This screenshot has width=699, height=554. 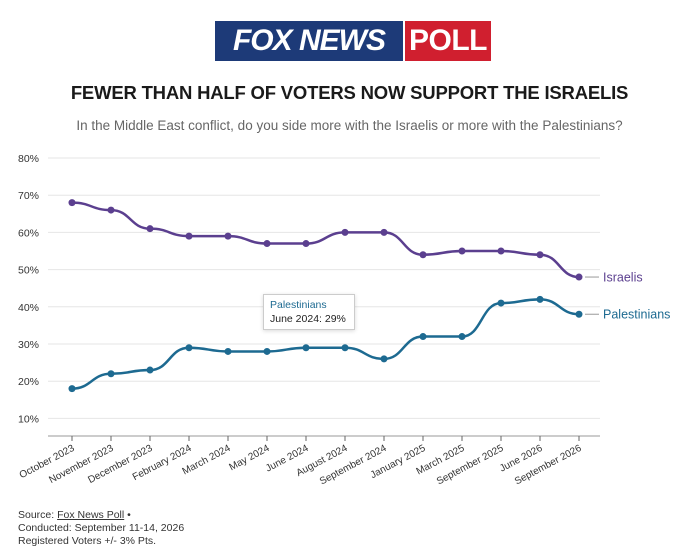 I want to click on y-tick-label: 20%, so click(x=28, y=382).